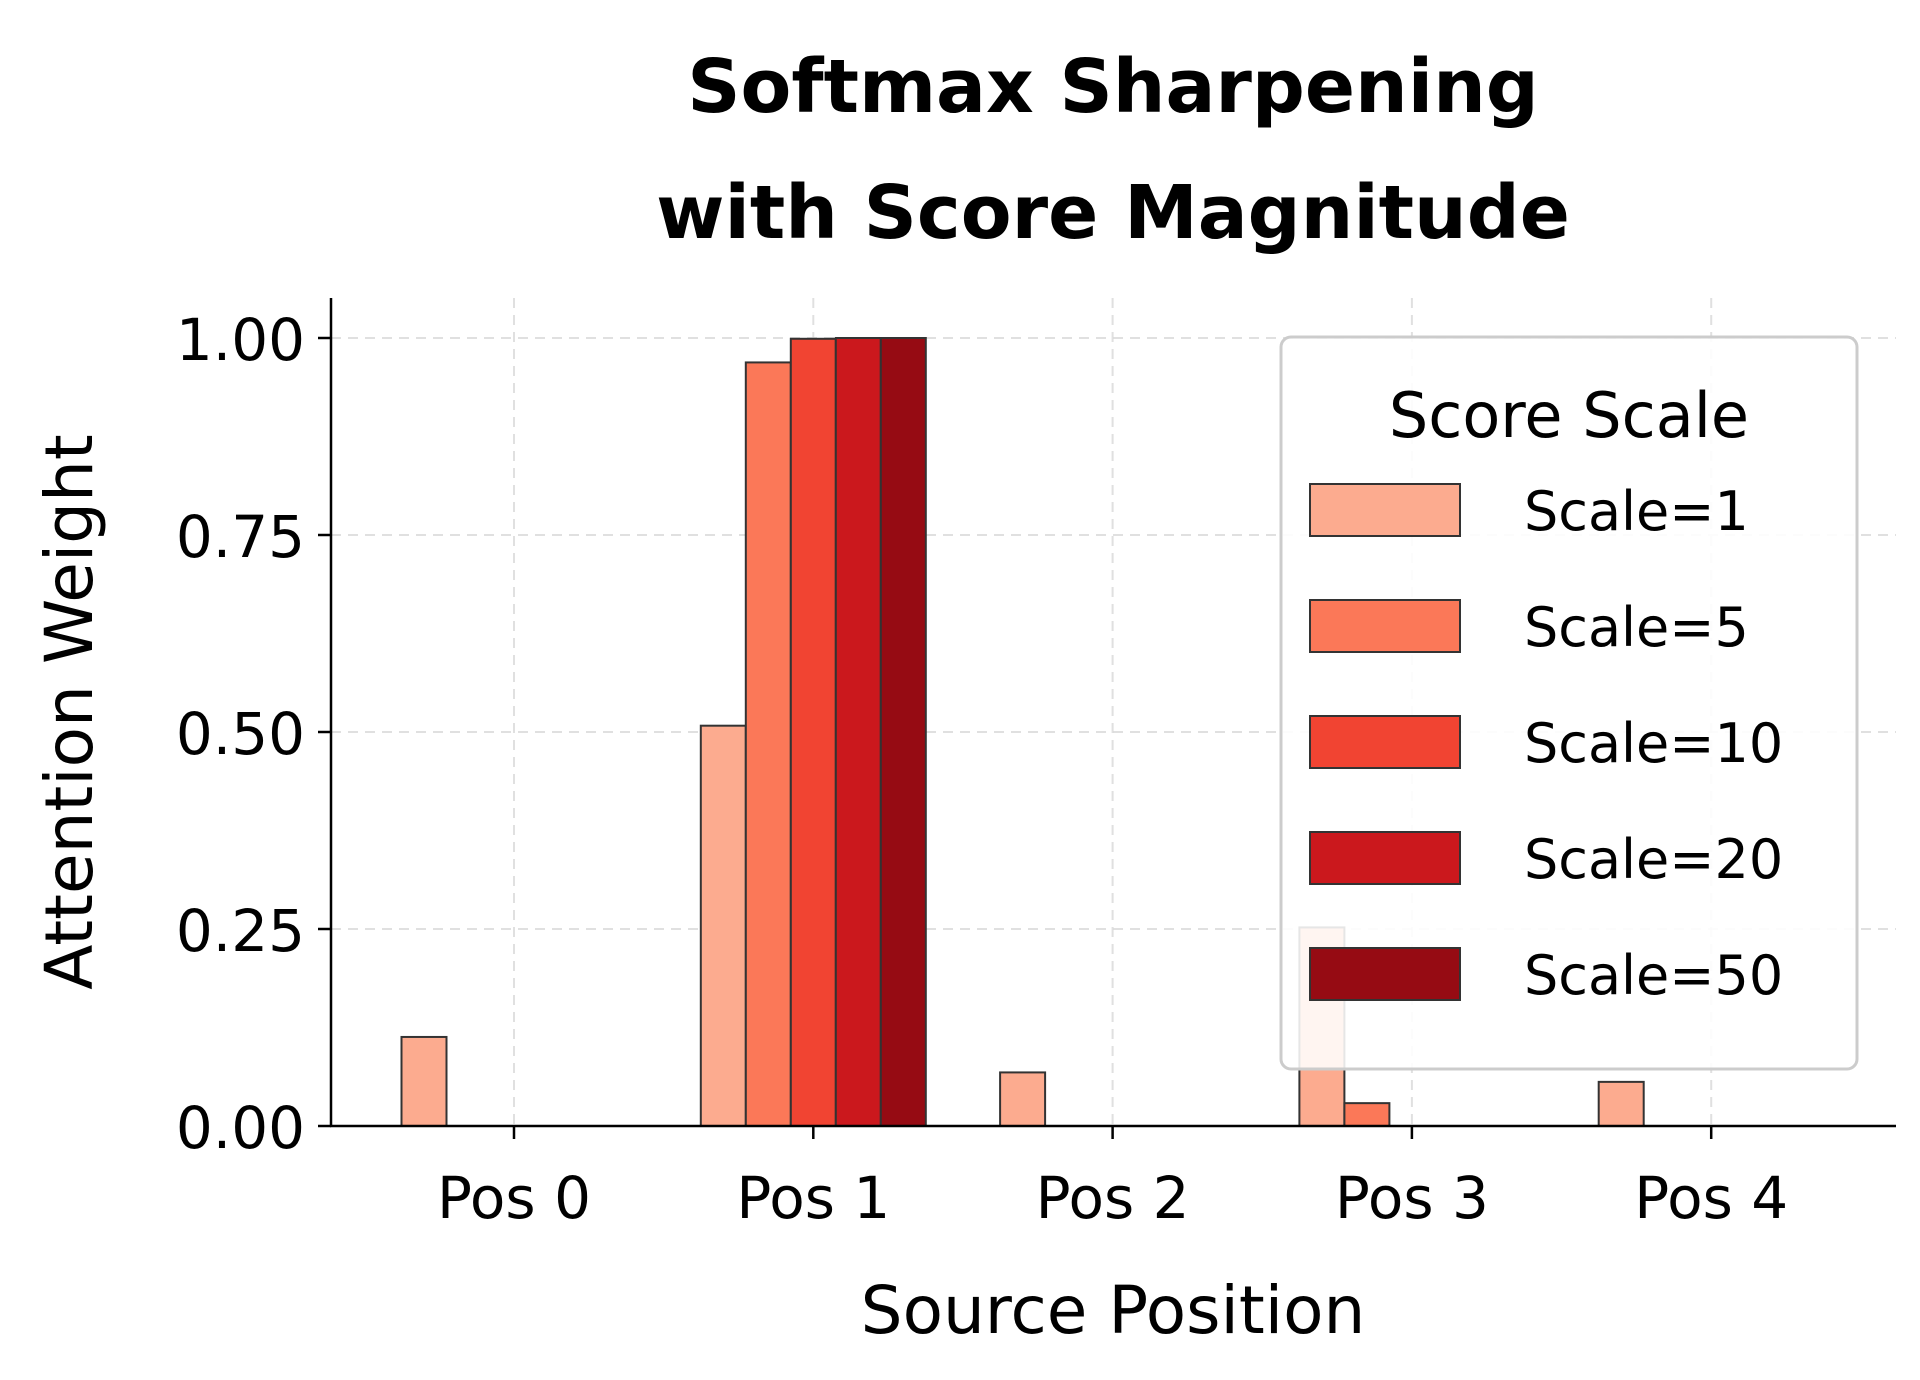 This screenshot has height=1380, width=1920. I want to click on legend-label: Scale=20, so click(1653, 859).